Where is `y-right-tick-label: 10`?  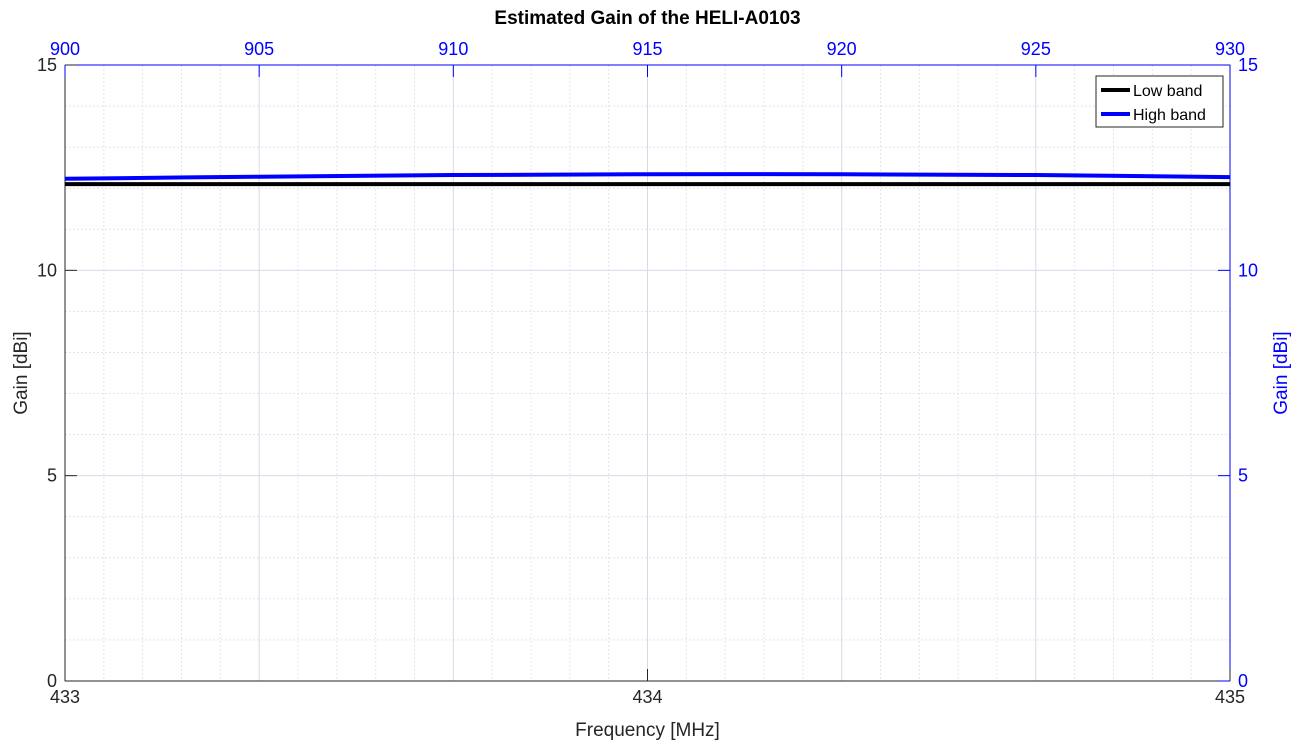
y-right-tick-label: 10 is located at coordinates (1248, 270).